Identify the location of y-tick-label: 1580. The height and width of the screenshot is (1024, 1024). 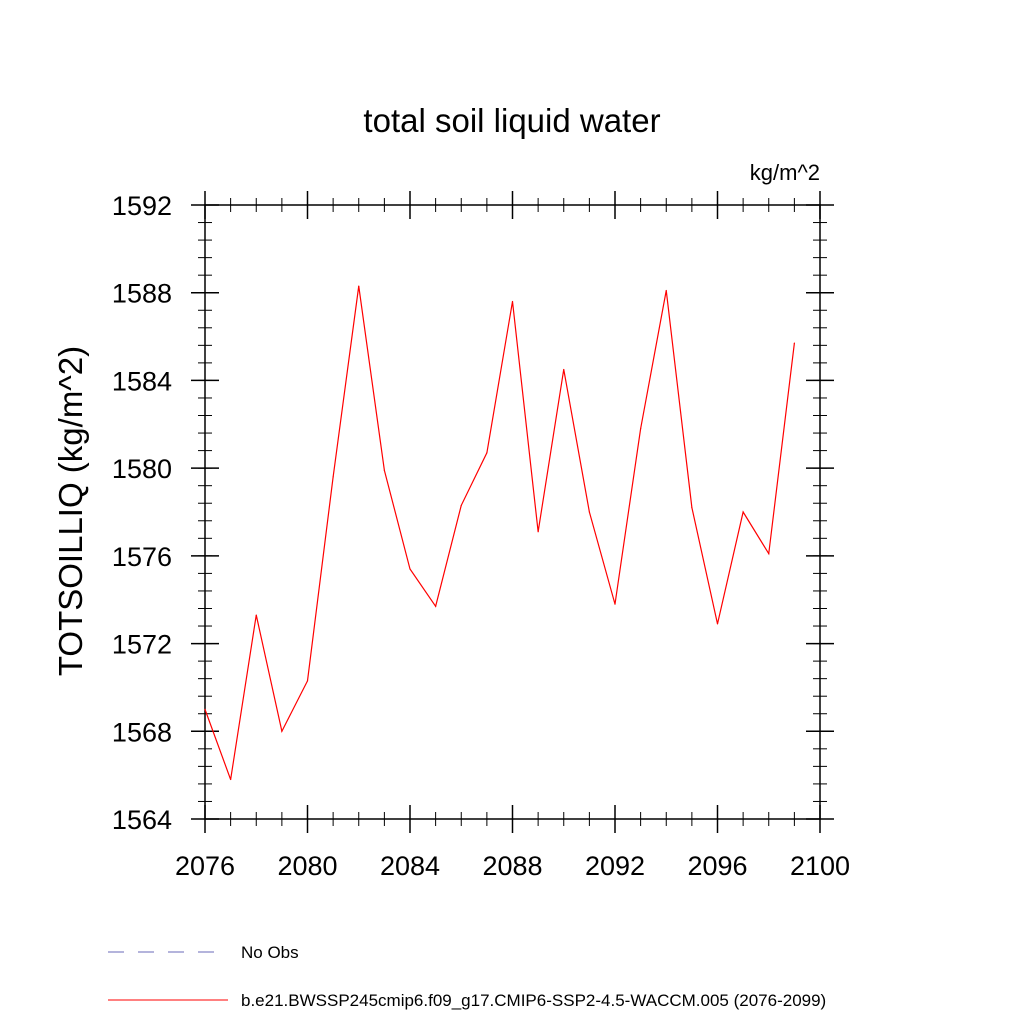
(142, 469).